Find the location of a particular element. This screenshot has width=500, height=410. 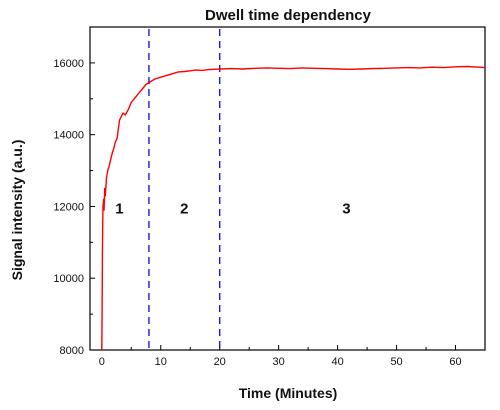

x-tick-label: 20 is located at coordinates (220, 362).